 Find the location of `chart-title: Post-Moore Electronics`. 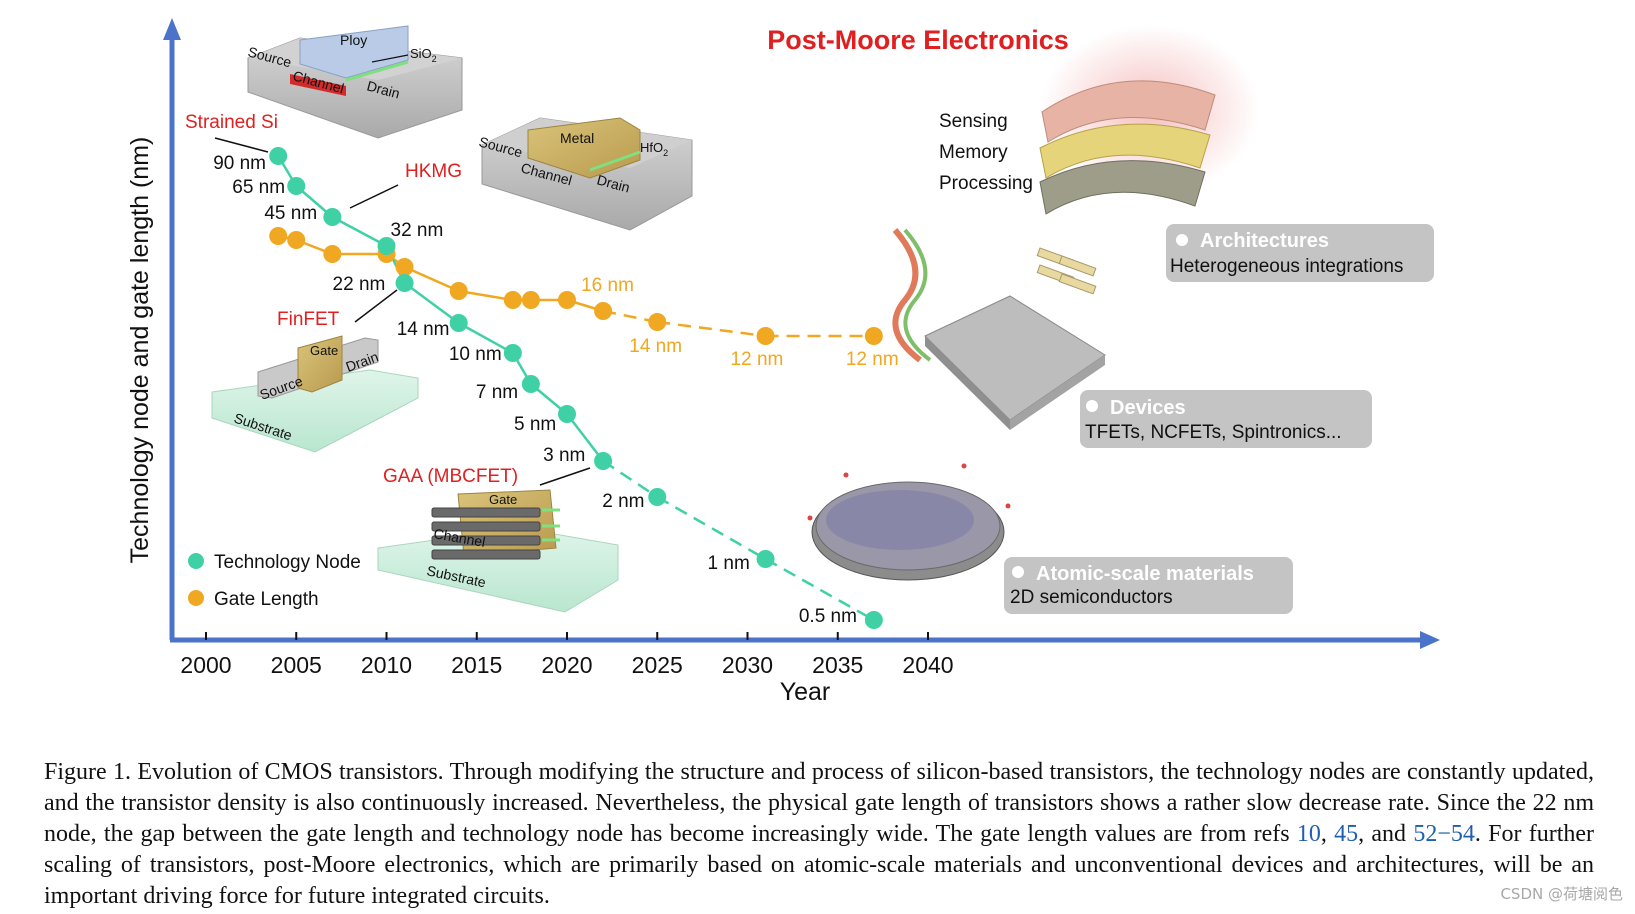

chart-title: Post-Moore Electronics is located at coordinates (918, 40).